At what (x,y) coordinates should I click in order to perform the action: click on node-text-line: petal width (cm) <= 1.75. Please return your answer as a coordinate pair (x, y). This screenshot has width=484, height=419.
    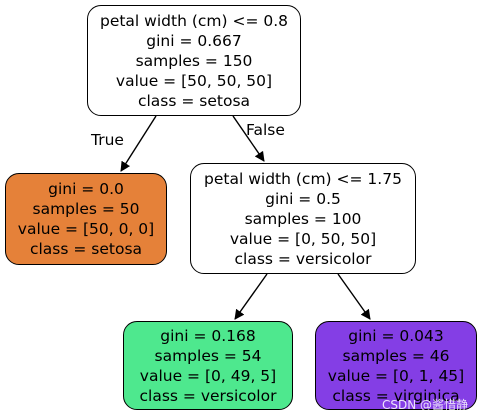
    Looking at the image, I should click on (303, 178).